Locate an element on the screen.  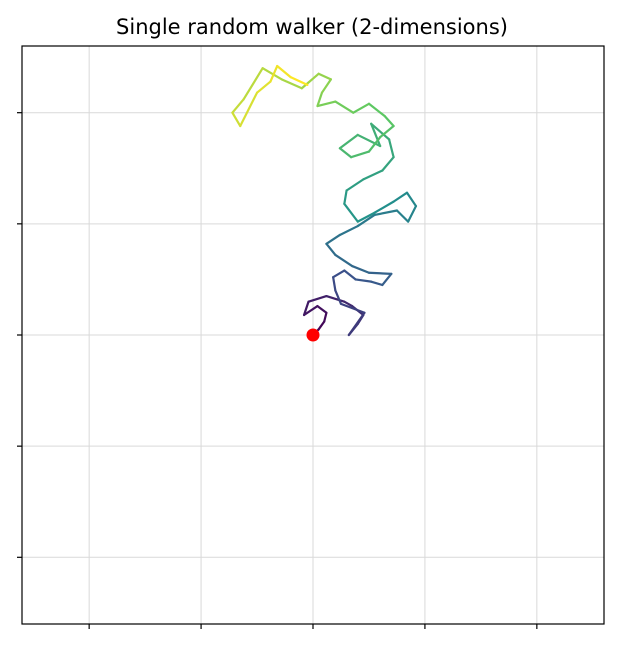
markers is located at coordinates (313, 335).